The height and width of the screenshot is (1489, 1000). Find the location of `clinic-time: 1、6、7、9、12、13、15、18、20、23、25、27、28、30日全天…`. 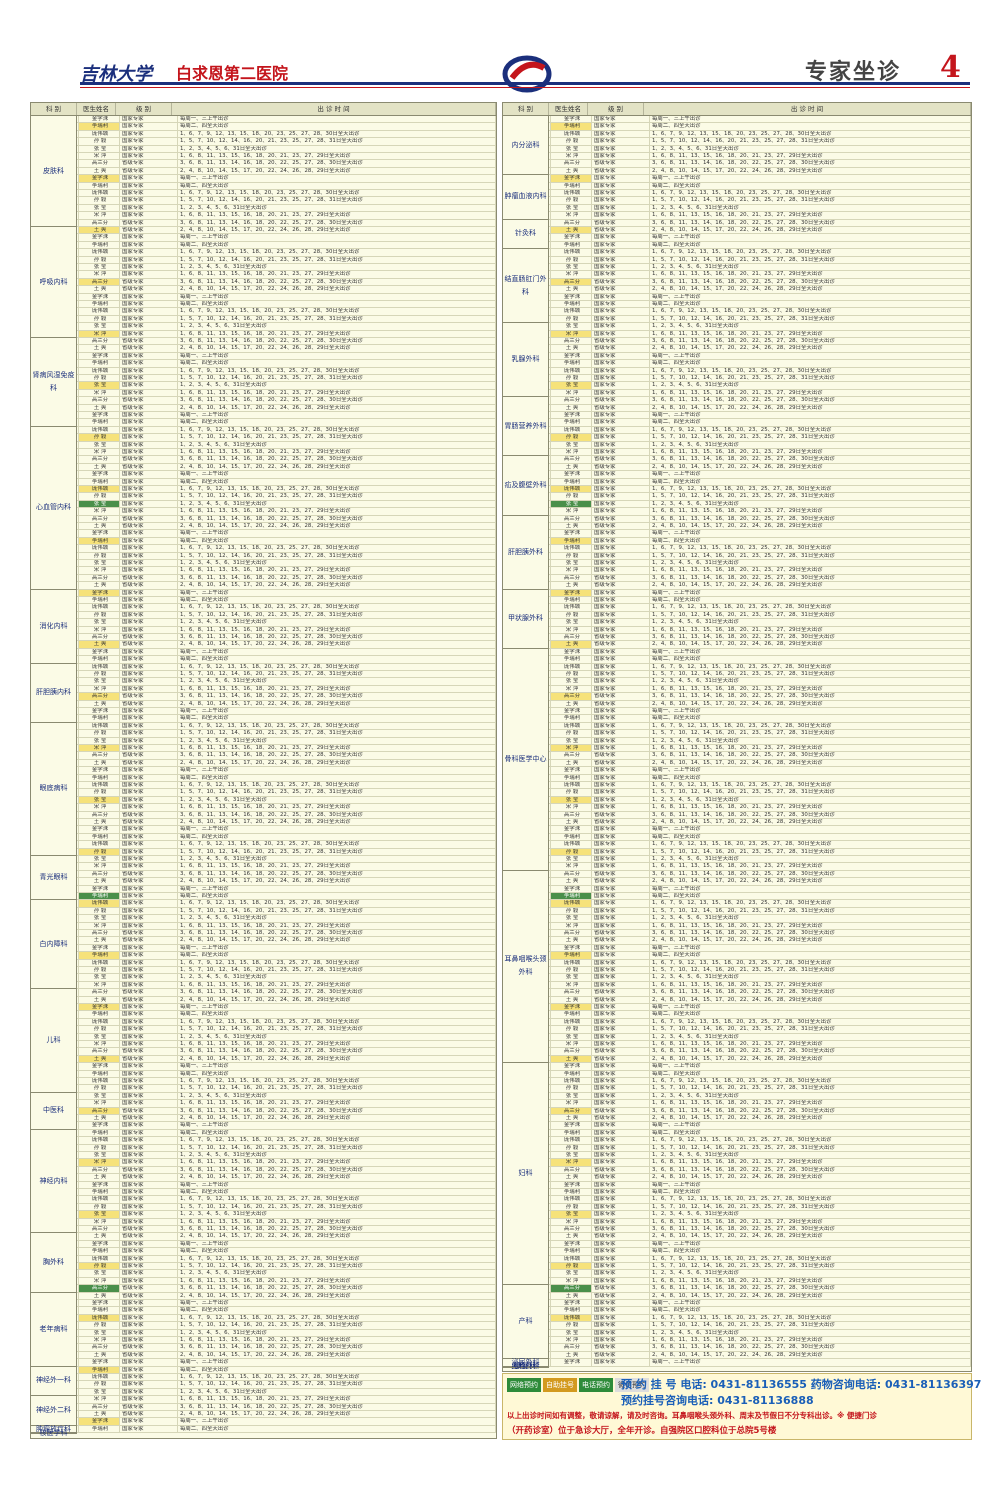

clinic-time: 1、6、7、9、12、13、15、18、20、23、25、27、28、30日全天… is located at coordinates (337, 1199).